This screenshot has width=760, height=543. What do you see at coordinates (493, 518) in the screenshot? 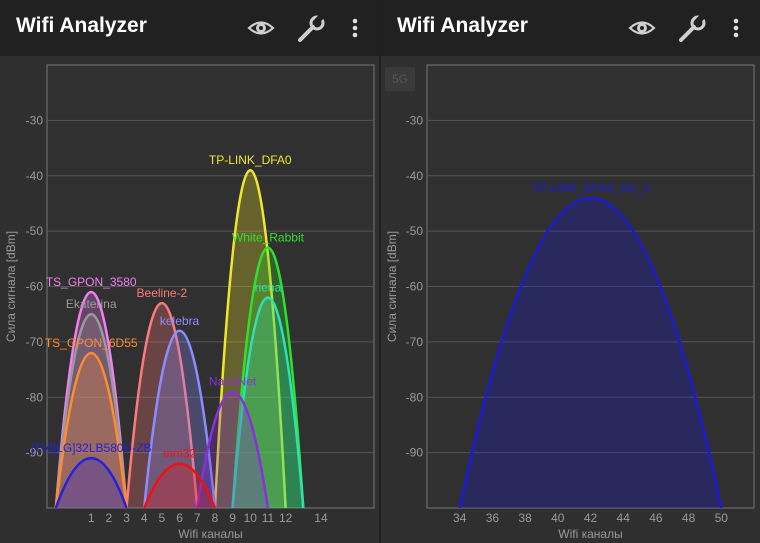
I see `x-tick-label: 36` at bounding box center [493, 518].